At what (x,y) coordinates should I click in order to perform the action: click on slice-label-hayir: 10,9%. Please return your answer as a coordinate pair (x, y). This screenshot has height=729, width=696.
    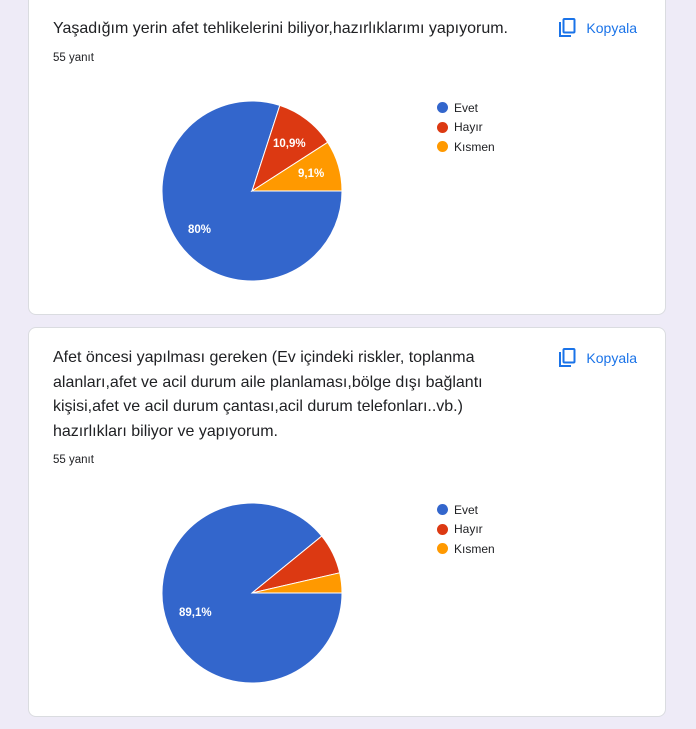
    Looking at the image, I should click on (289, 144).